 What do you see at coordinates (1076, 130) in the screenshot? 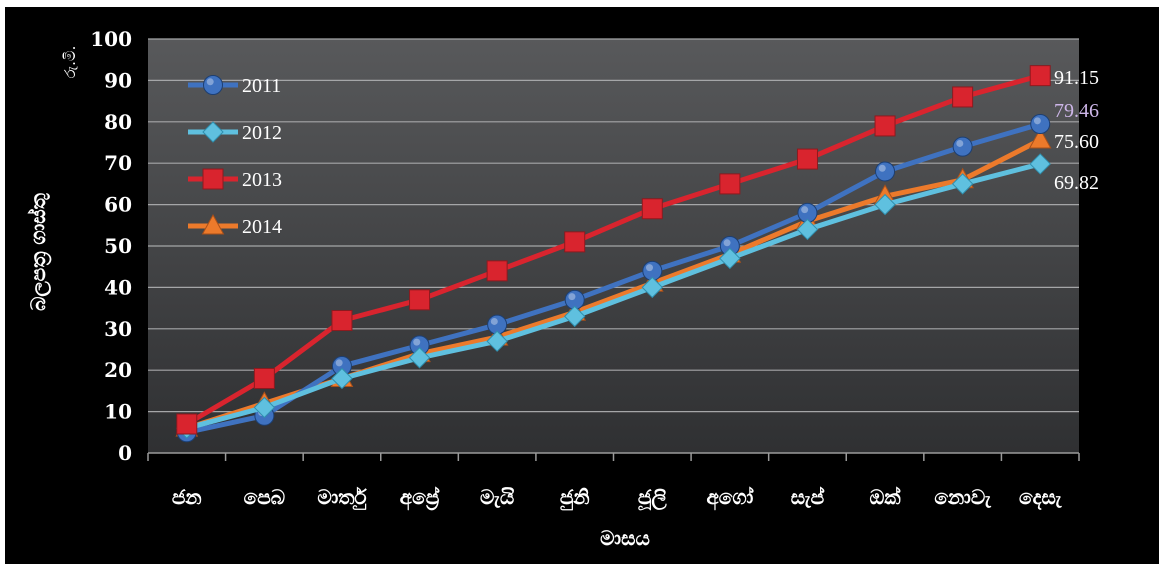
I see `end-value-labels: 91.15 79.46 75.60 69.82` at bounding box center [1076, 130].